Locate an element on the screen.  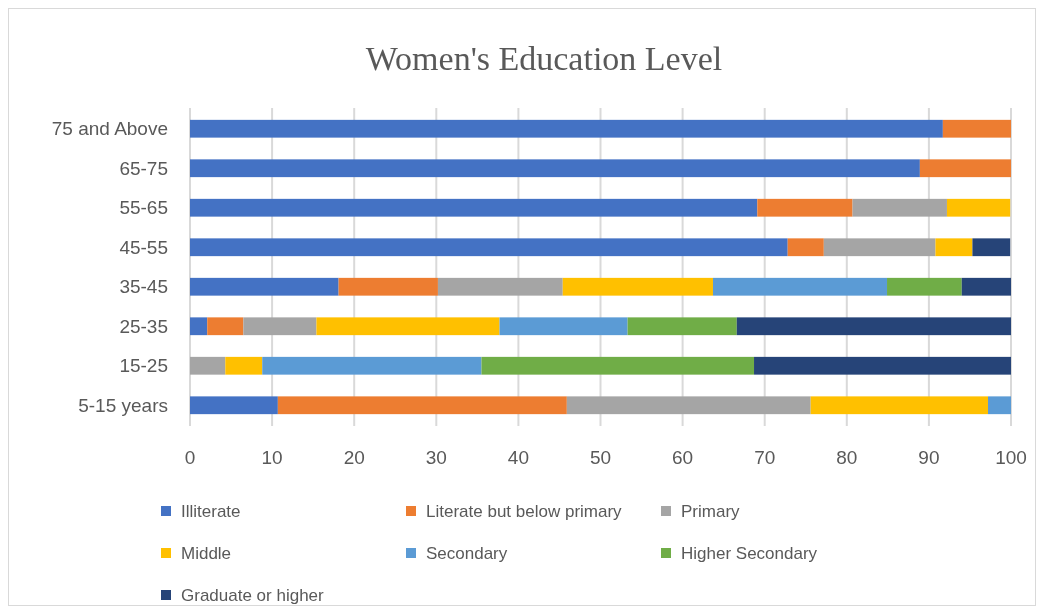
x-tick-label: 0 is located at coordinates (190, 457).